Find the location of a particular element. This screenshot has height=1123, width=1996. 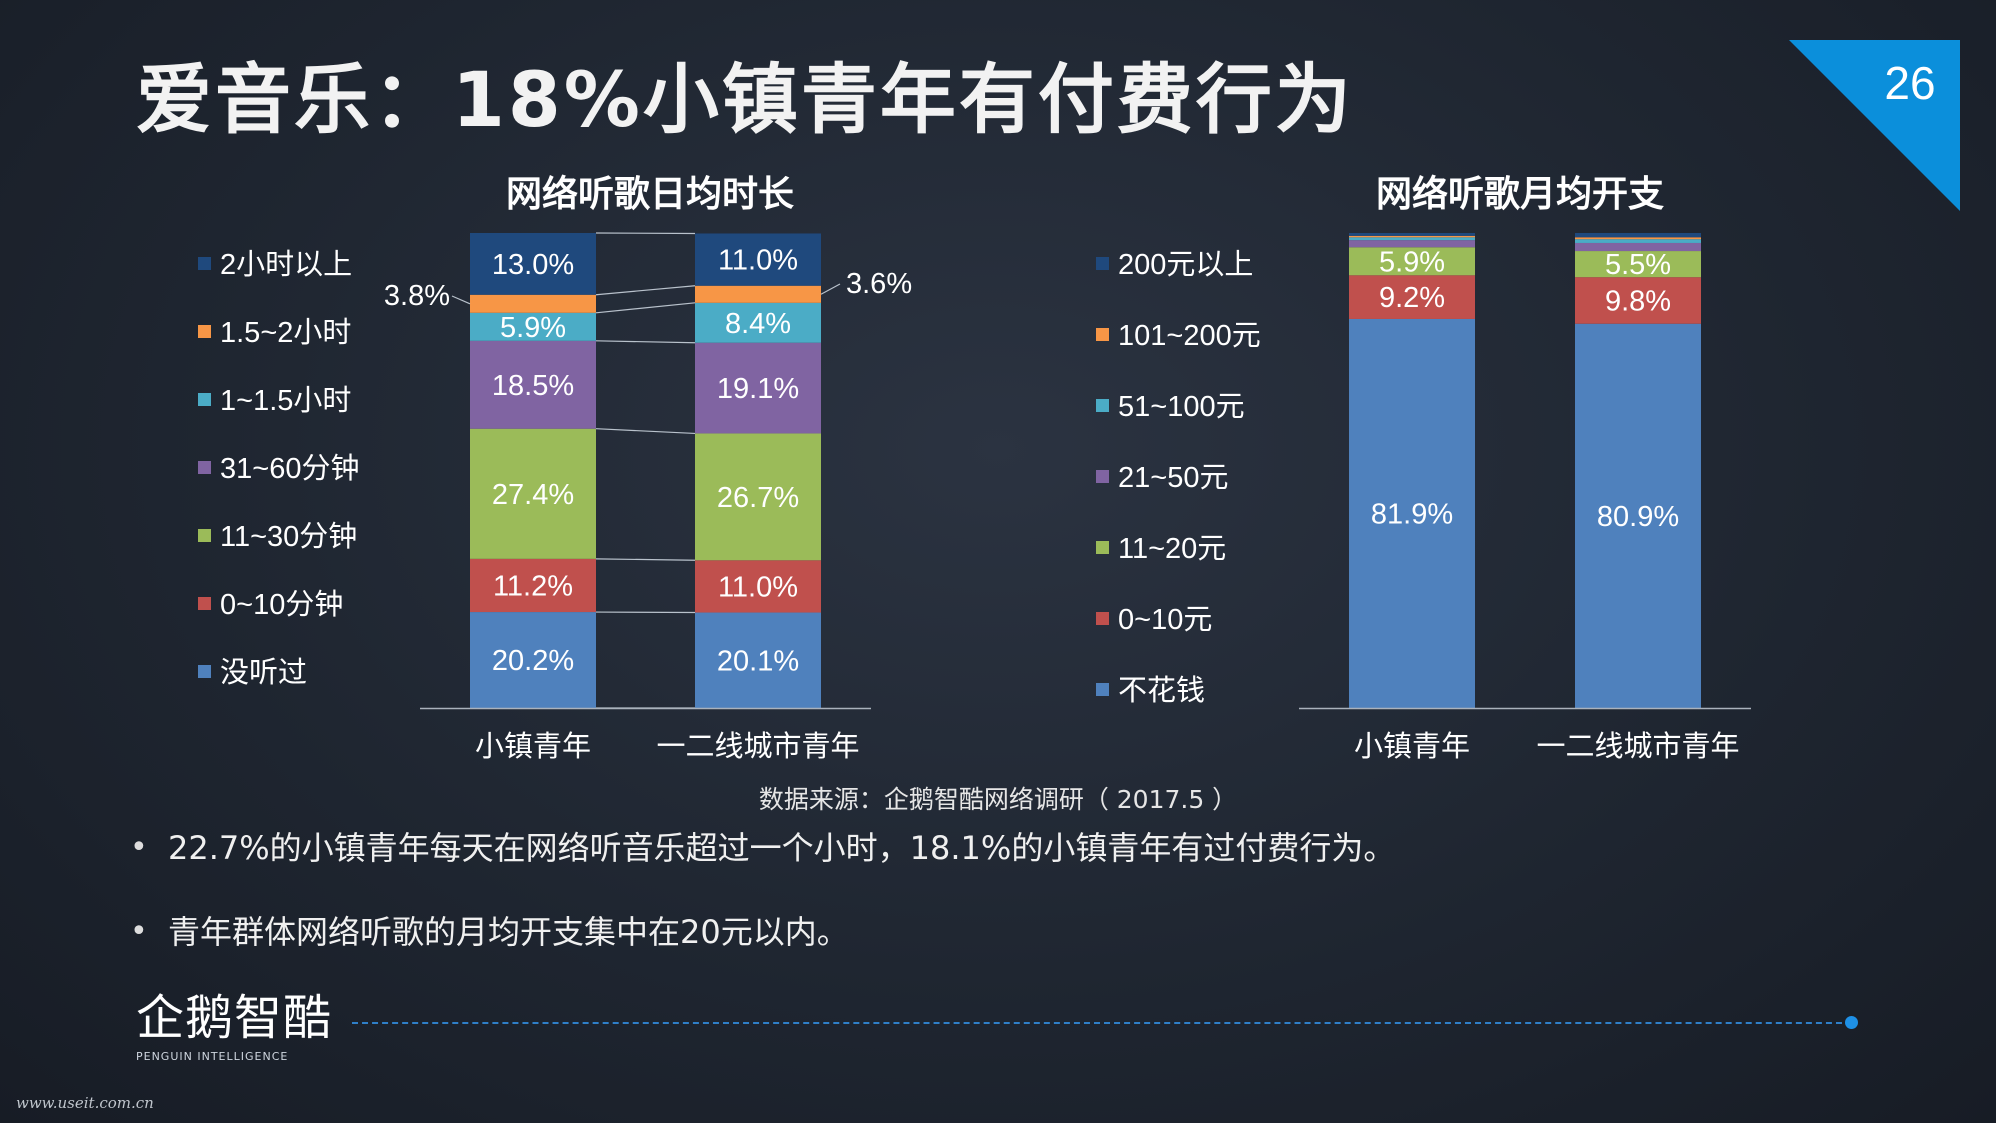

bullet-text: 青年群体网络听歌的月均开支集中在20元以内。 is located at coordinates (508, 932).